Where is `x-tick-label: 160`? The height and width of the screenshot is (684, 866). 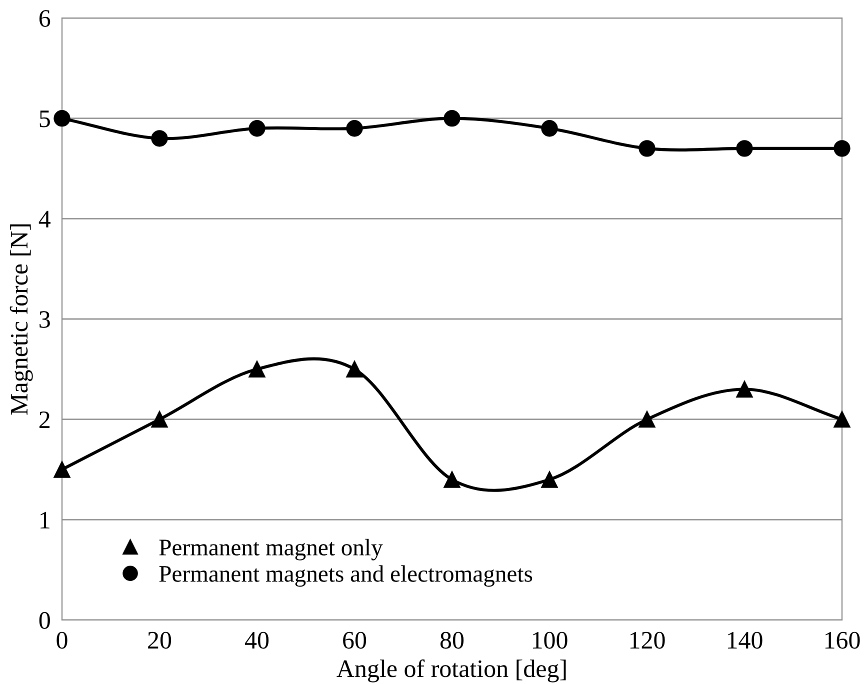 x-tick-label: 160 is located at coordinates (842, 640).